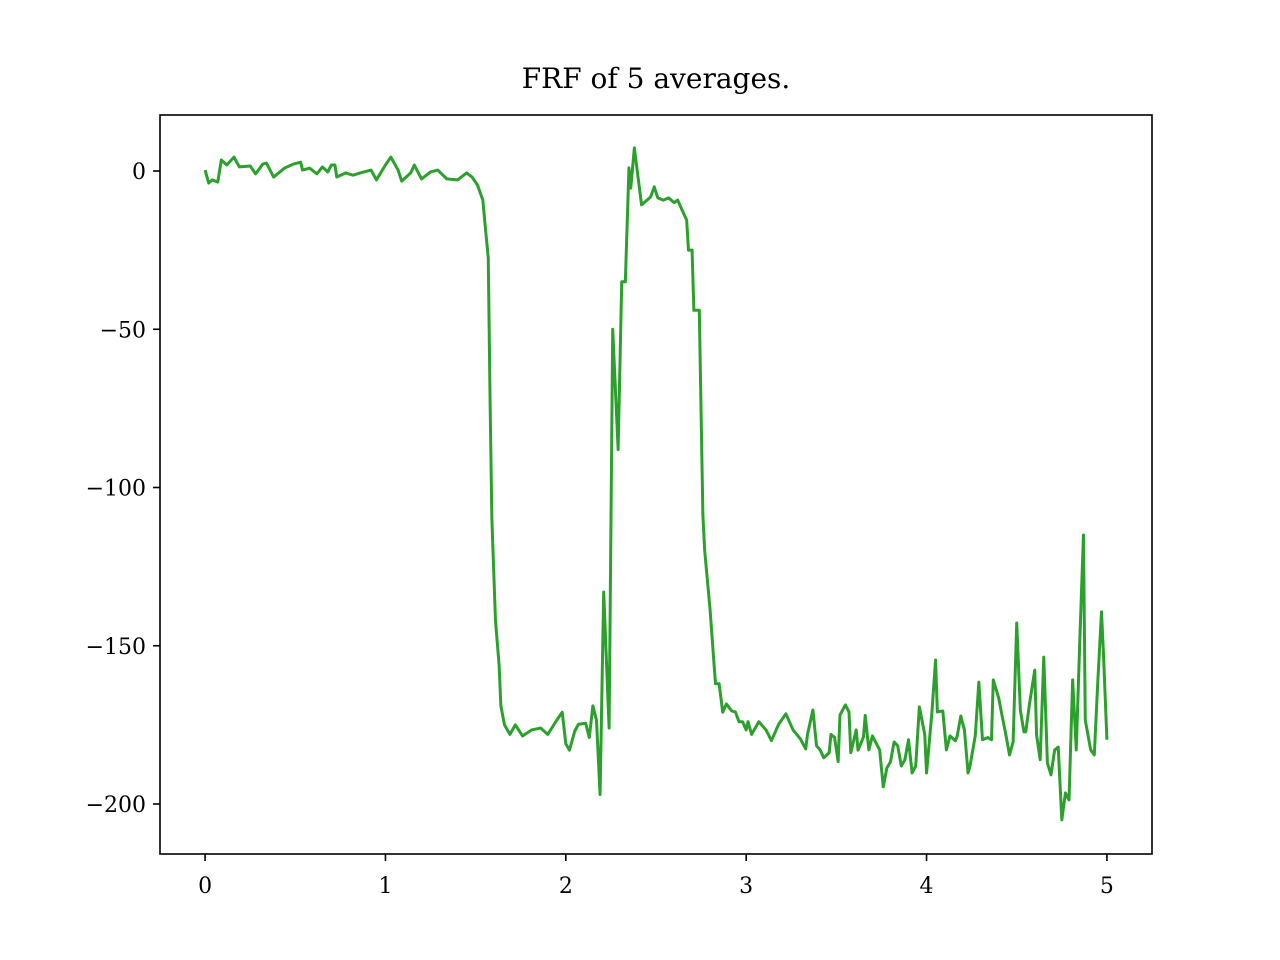  Describe the element at coordinates (139, 172) in the screenshot. I see `y-tick-label: 0` at that location.